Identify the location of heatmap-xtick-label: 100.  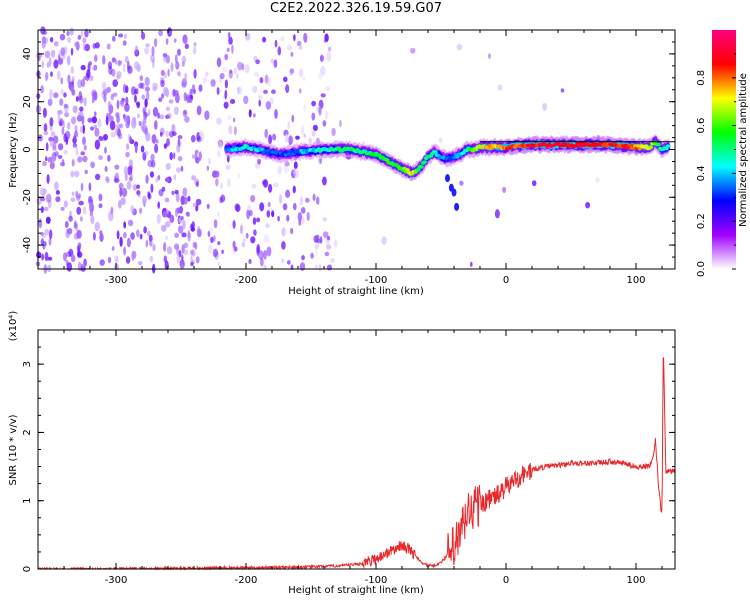
(635, 280).